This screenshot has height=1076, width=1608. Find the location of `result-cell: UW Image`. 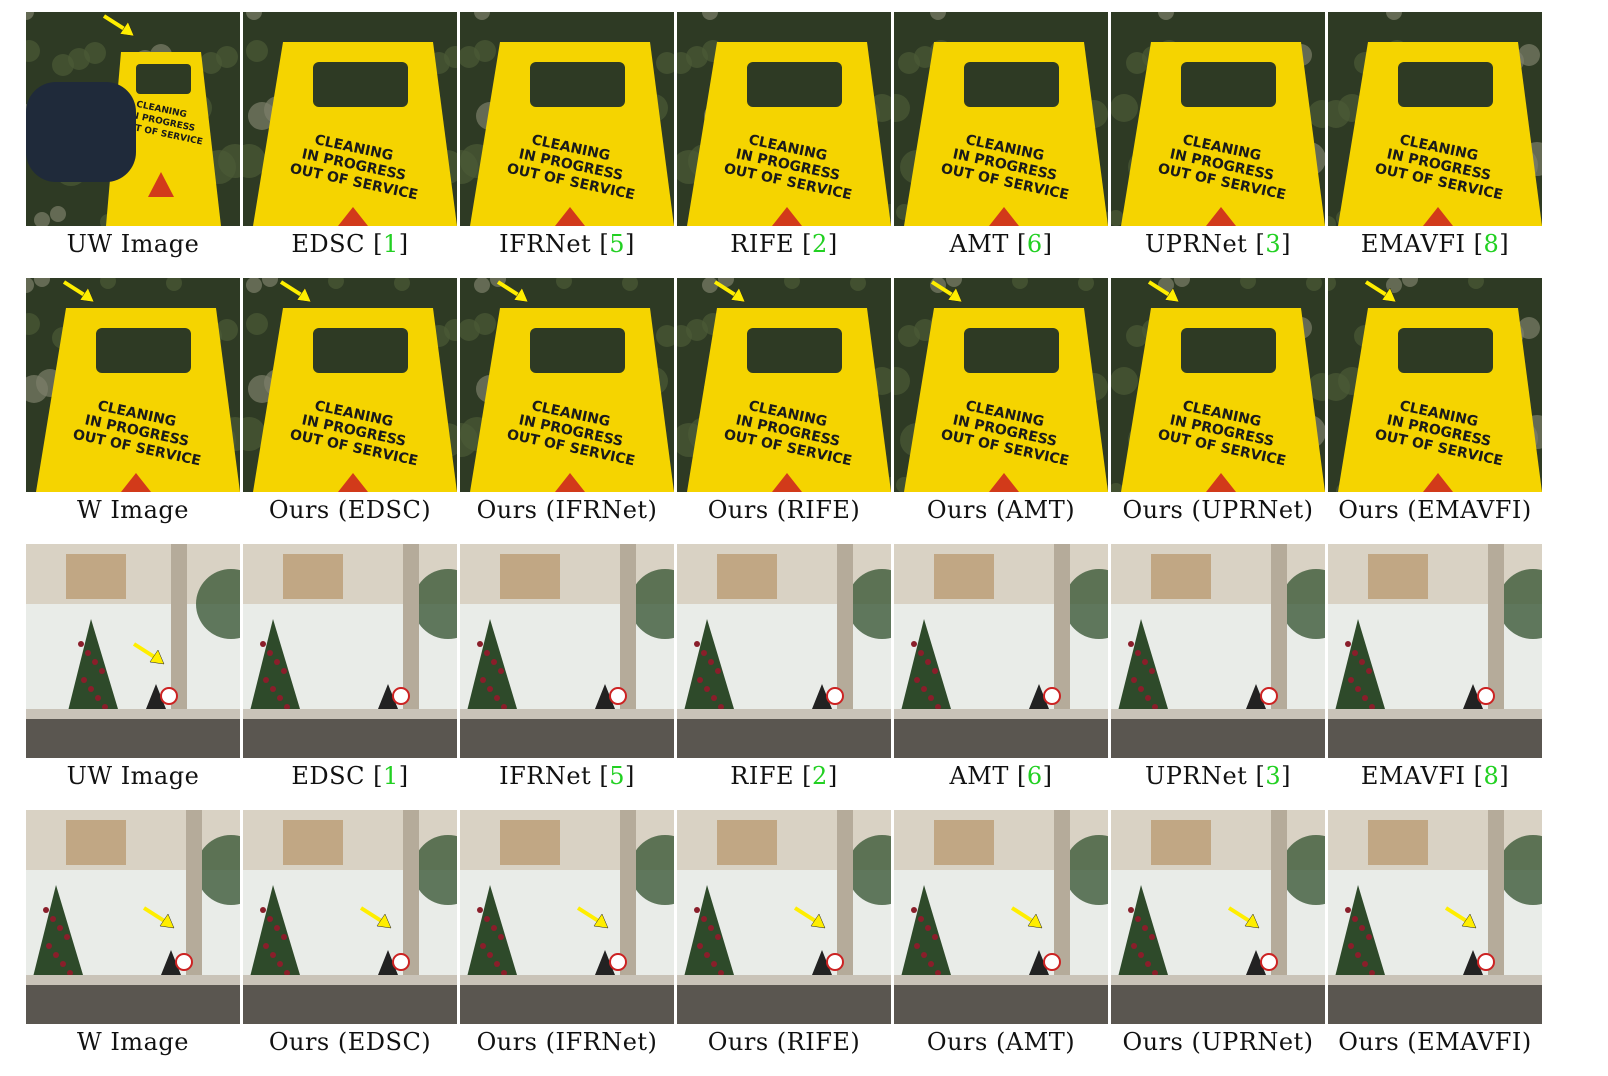

result-cell: UW Image is located at coordinates (133, 677).